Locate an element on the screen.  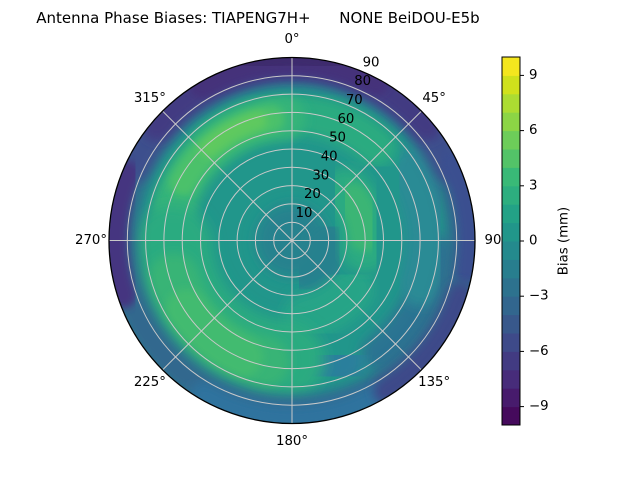
theta-tick-label: 135° is located at coordinates (434, 382).